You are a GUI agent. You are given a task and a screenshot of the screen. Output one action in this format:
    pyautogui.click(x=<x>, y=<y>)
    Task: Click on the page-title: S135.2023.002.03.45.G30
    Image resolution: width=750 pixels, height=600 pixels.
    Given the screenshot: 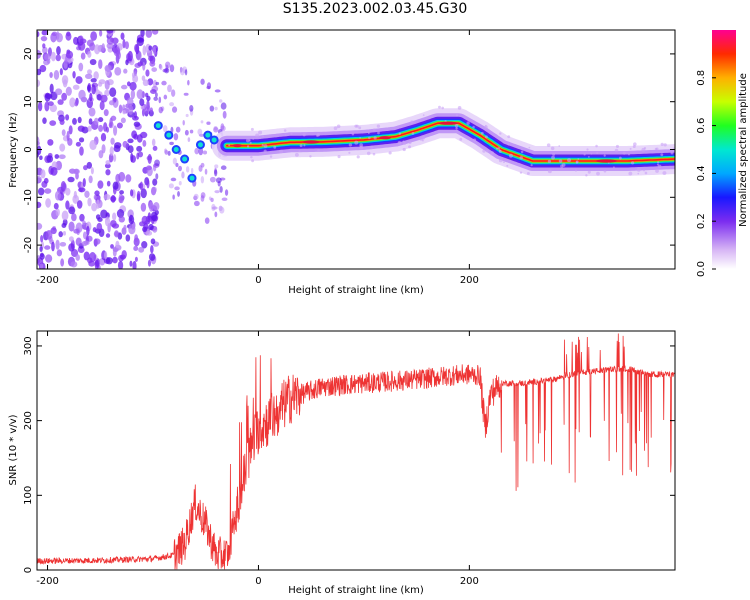 What is the action you would take?
    pyautogui.click(x=375, y=9)
    